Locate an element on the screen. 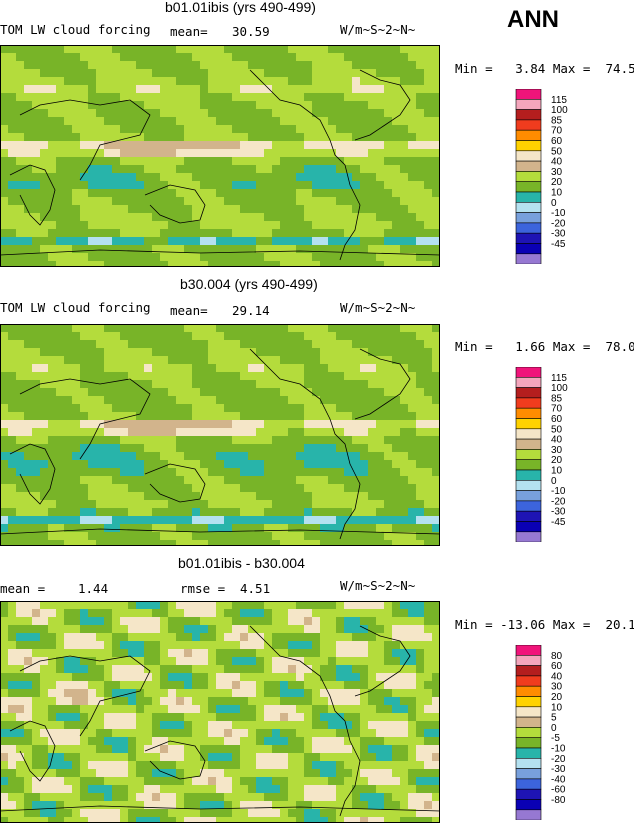 The width and height of the screenshot is (634, 823). panel-2-mean-label: mean= is located at coordinates (189, 310).